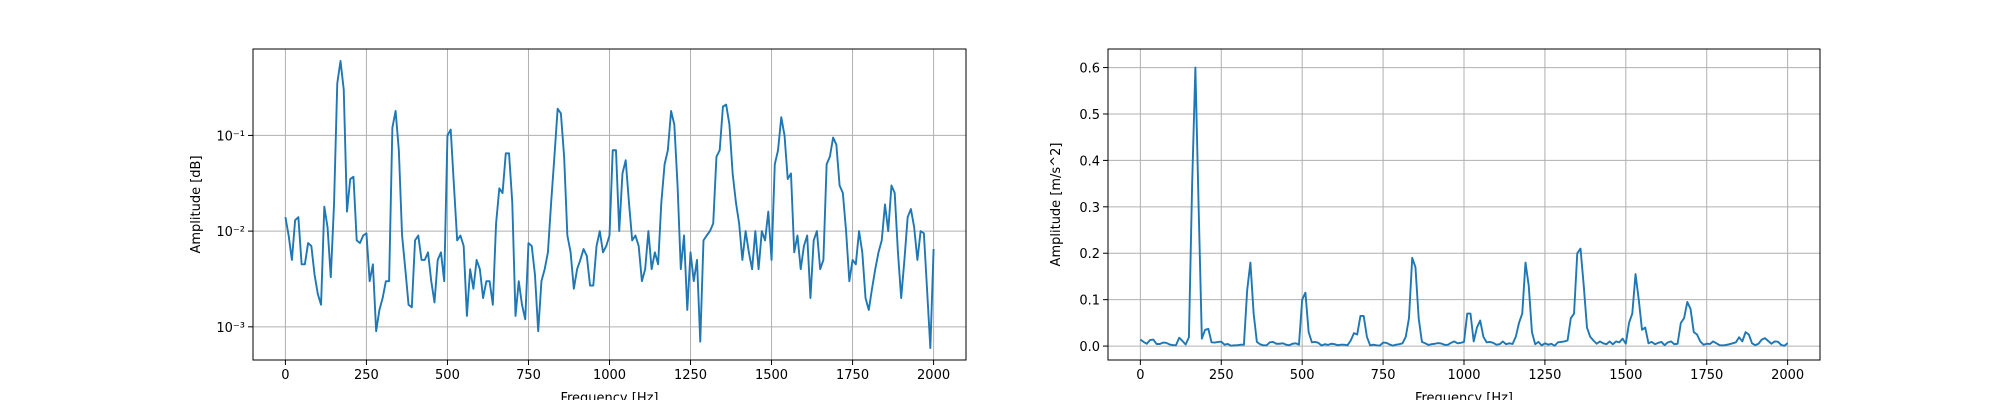 The height and width of the screenshot is (400, 2000). What do you see at coordinates (1089, 161) in the screenshot?
I see `y-tick-label: 0.4` at bounding box center [1089, 161].